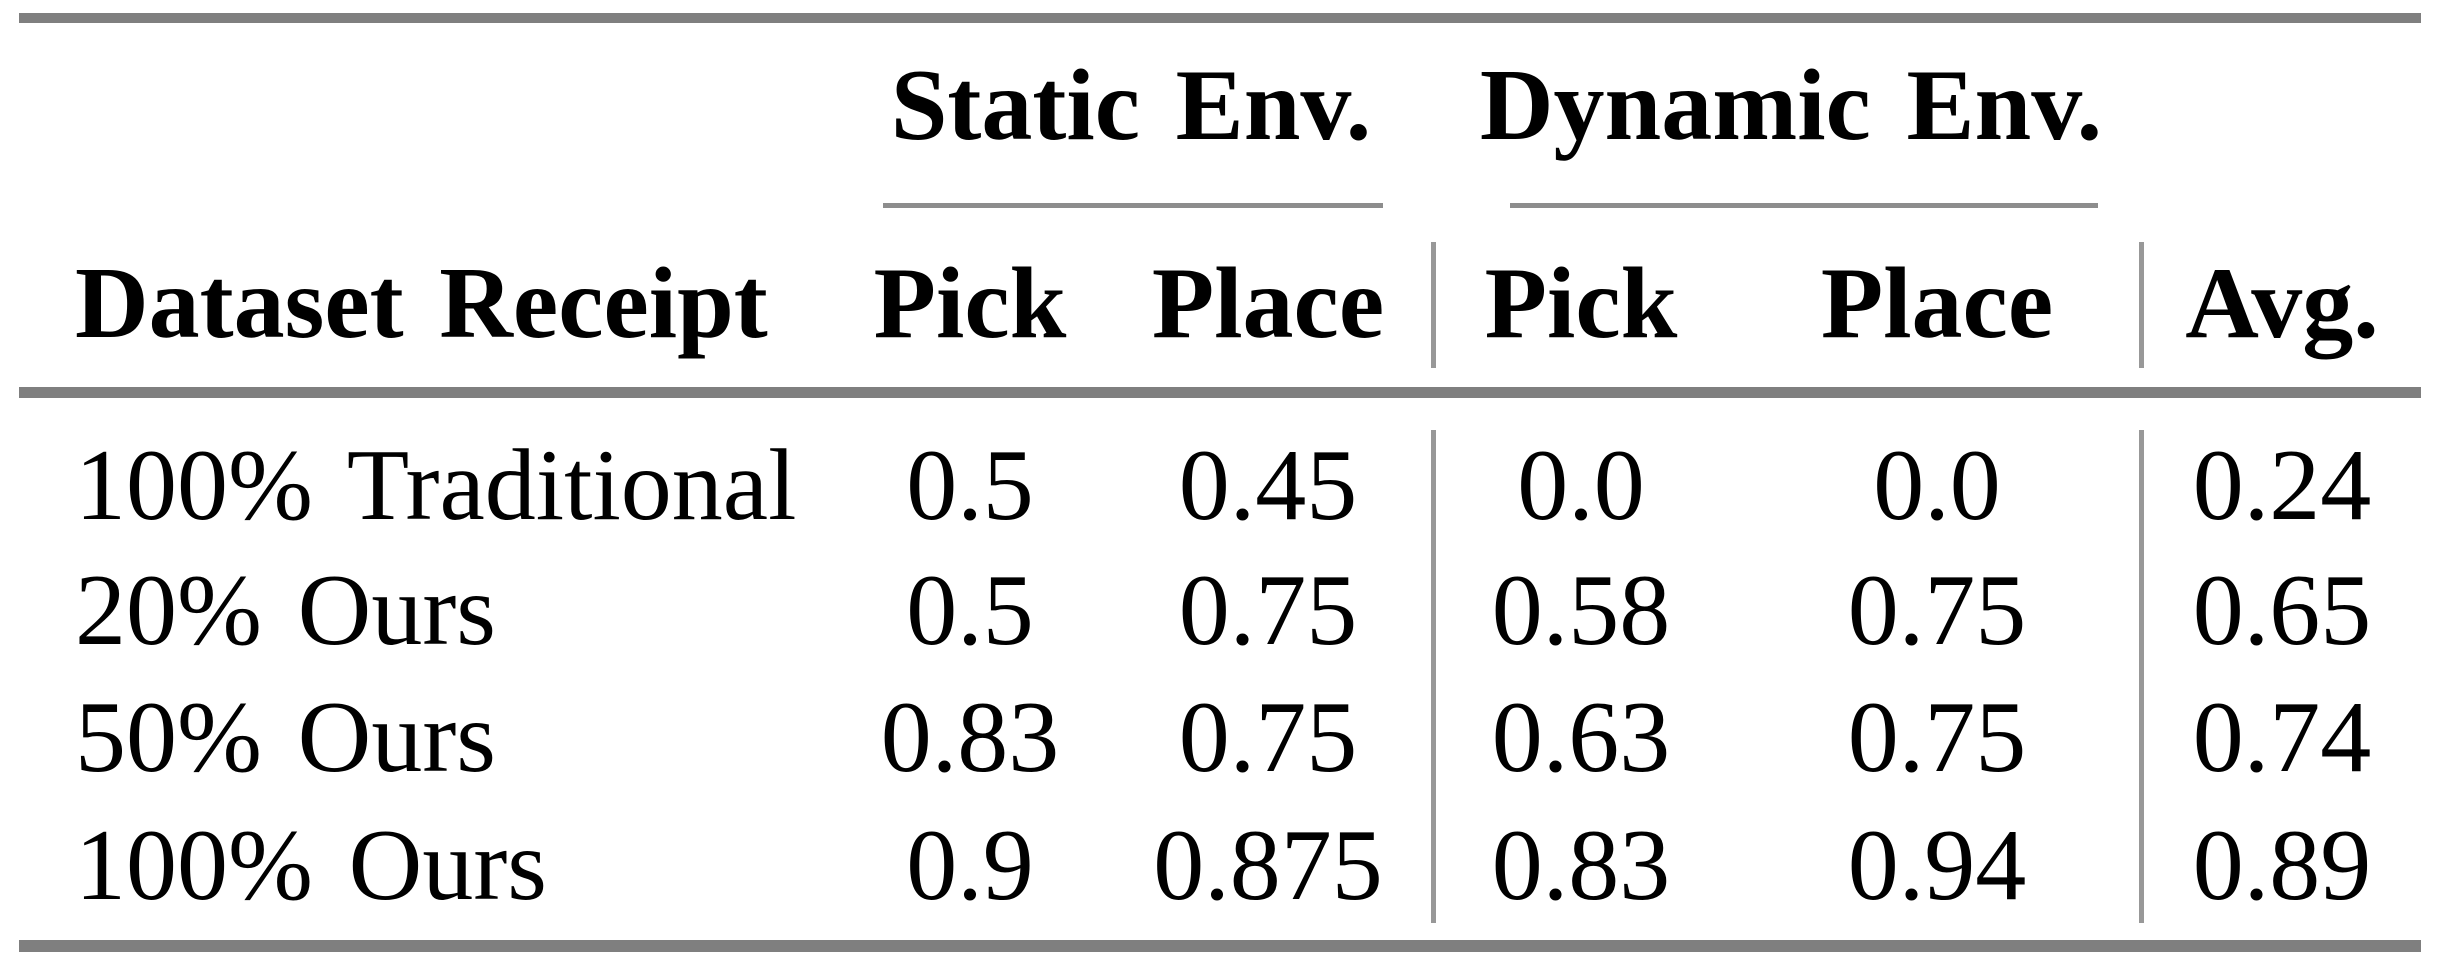  I want to click on row4-dynamic-place: 0.94, so click(1937, 865).